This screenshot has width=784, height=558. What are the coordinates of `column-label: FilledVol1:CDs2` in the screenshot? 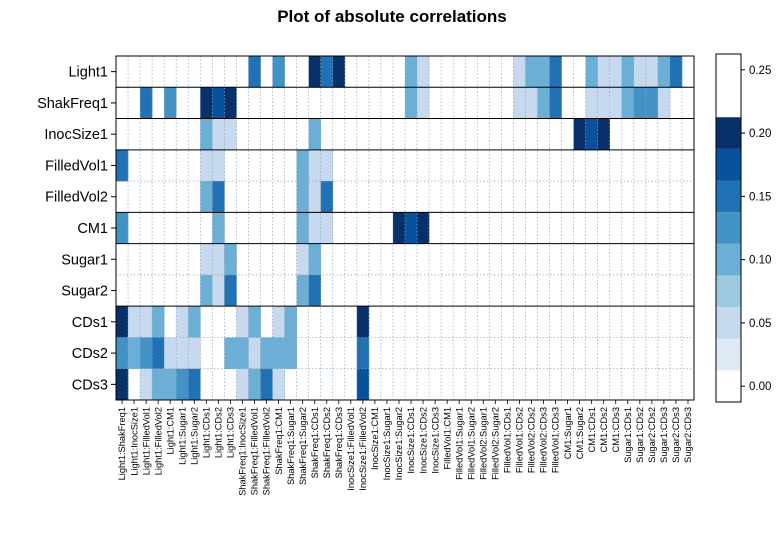 It's located at (520, 440).